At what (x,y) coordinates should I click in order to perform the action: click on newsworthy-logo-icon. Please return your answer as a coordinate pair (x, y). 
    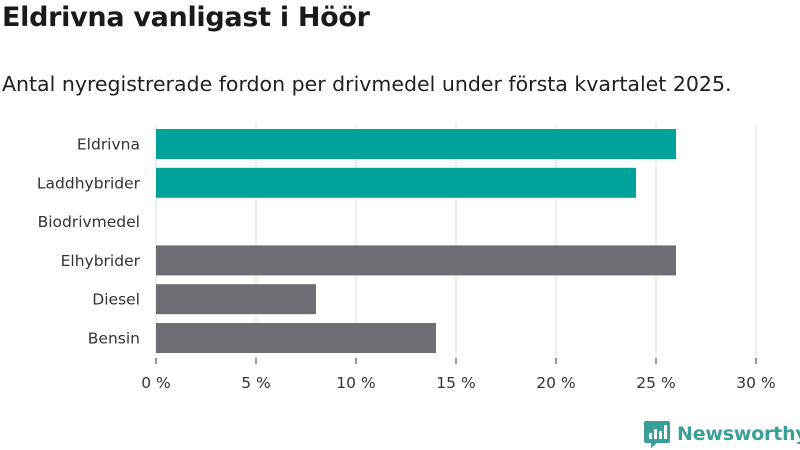
    Looking at the image, I should click on (657, 434).